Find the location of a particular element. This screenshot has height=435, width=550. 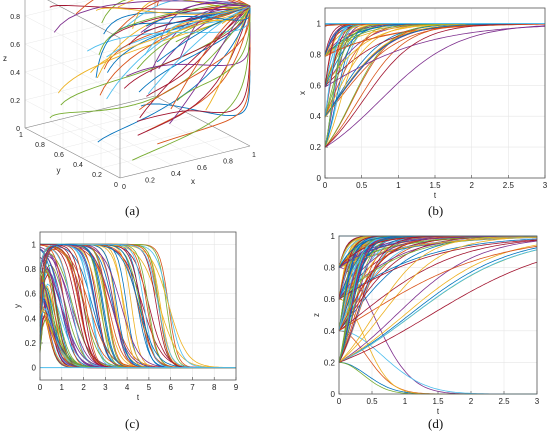

tick-label-z: 0.8 is located at coordinates (15, 17).